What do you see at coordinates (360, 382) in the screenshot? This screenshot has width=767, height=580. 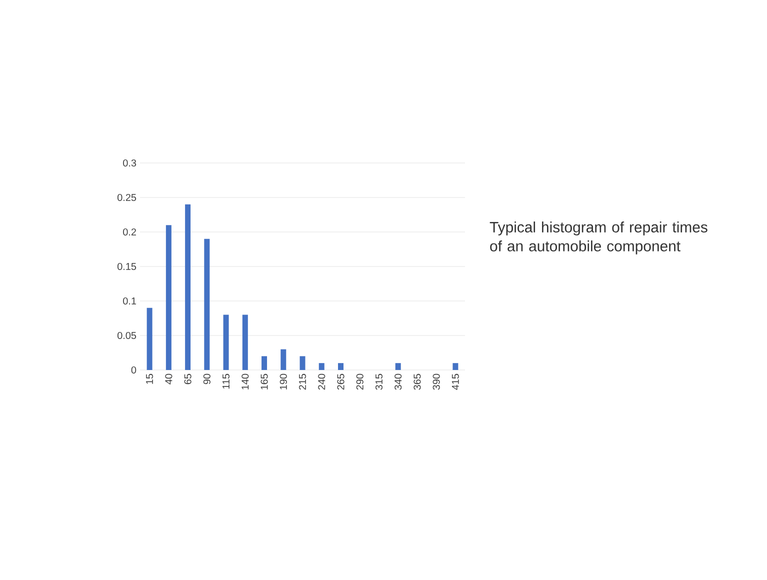 I see `x-tick-label: 290` at bounding box center [360, 382].